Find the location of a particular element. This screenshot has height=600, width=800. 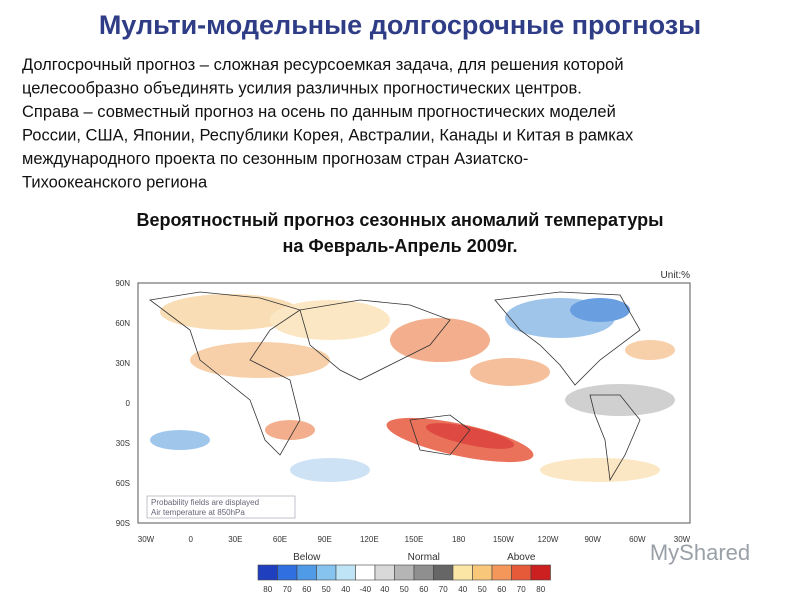

lat-label: 90N is located at coordinates (122, 283).